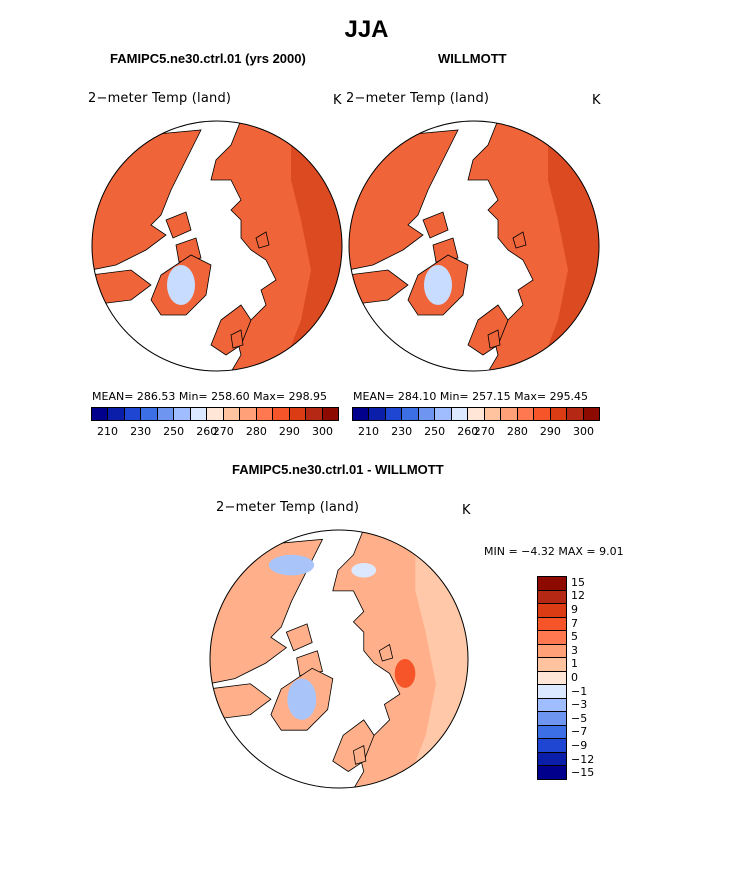 This screenshot has height=882, width=733. Describe the element at coordinates (574, 637) in the screenshot. I see `colorbar-tick-label: 5` at that location.